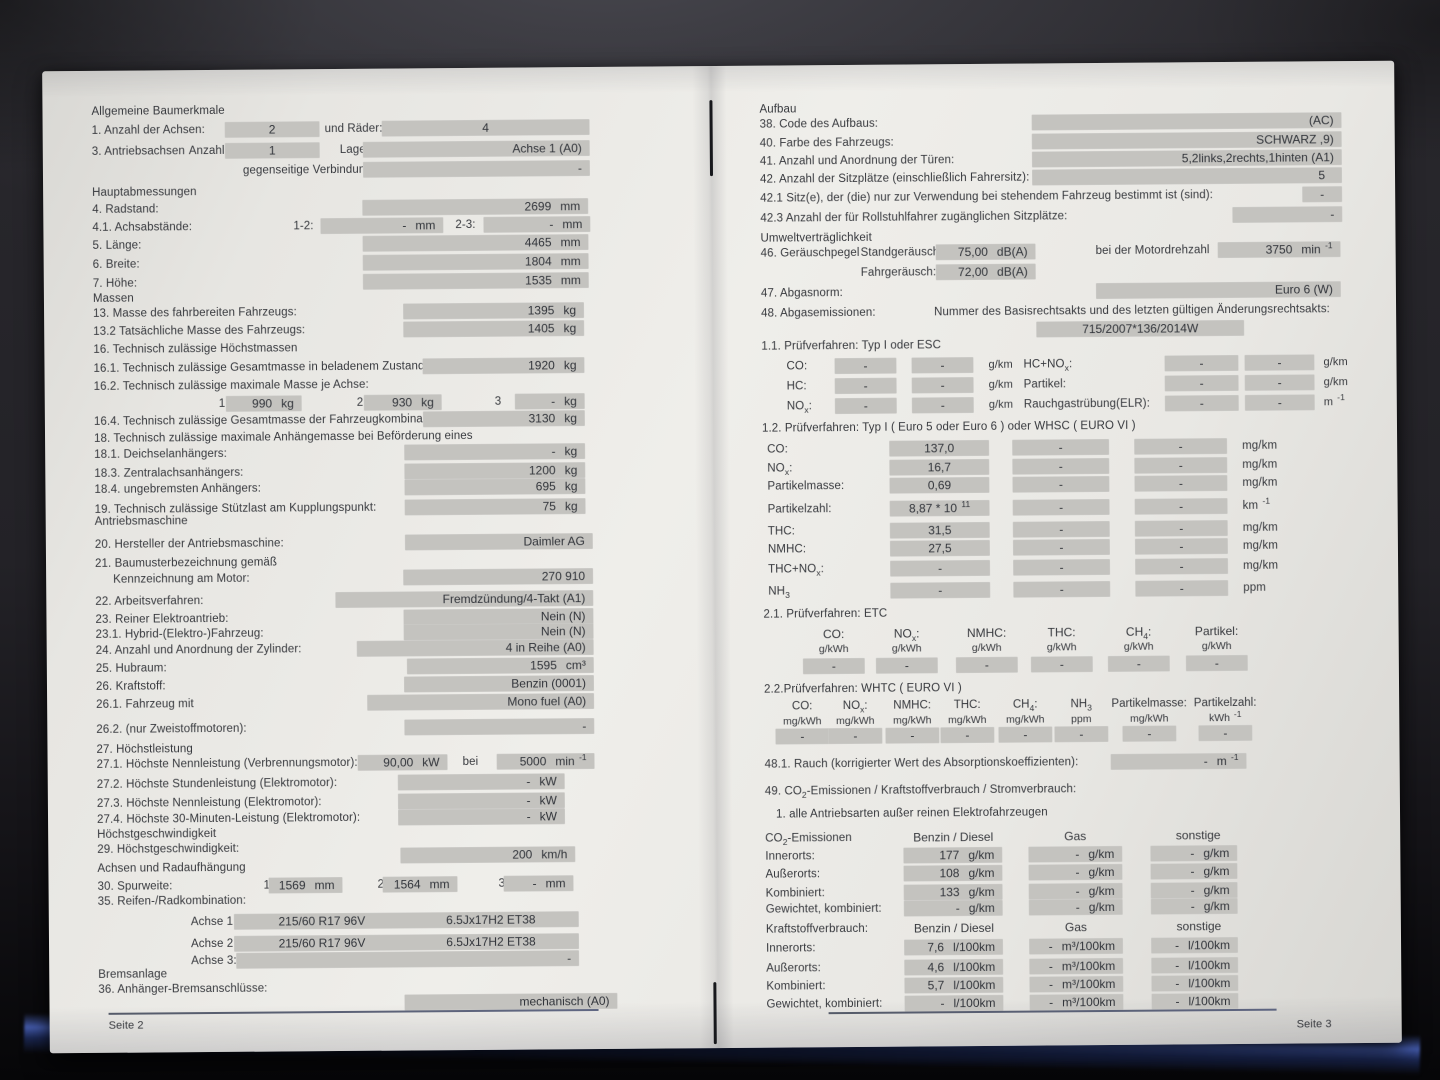 The width and height of the screenshot is (1440, 1080). I want to click on pv12-co-box-3: -, so click(1181, 446).